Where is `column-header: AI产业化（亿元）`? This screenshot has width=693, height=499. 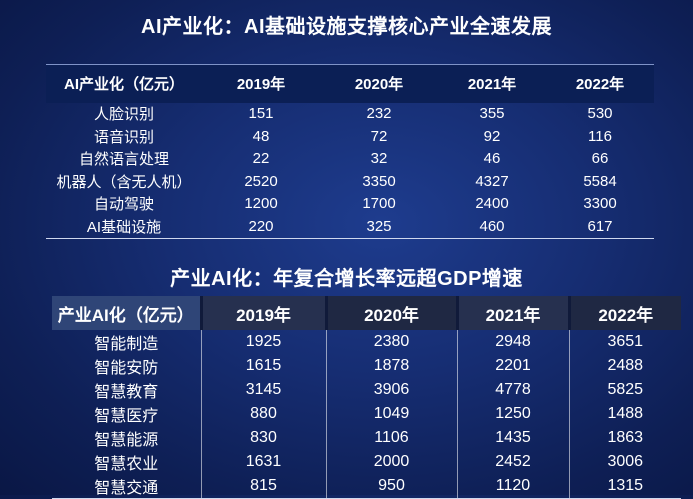
column-header: AI产业化（亿元） is located at coordinates (123, 85).